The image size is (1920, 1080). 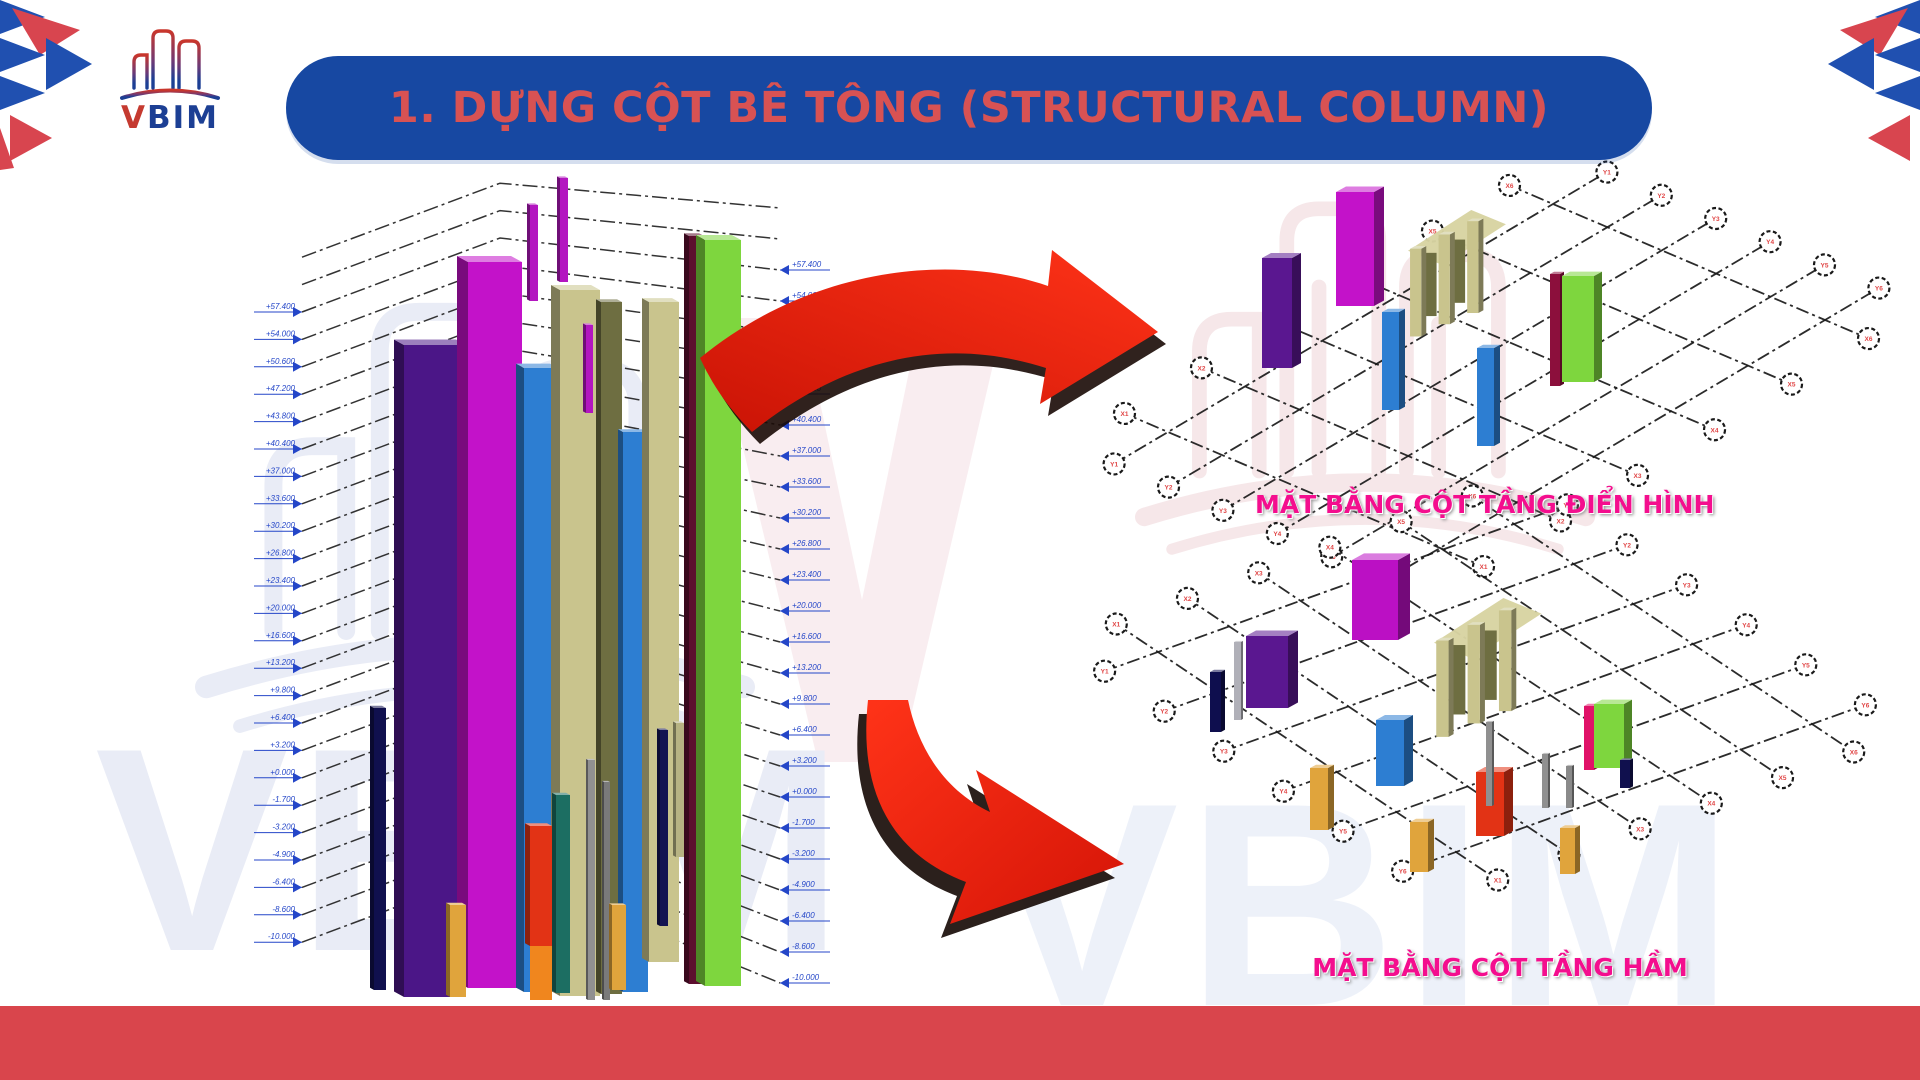 I want to click on vbim-logo-text: VBIM, so click(x=169, y=118).